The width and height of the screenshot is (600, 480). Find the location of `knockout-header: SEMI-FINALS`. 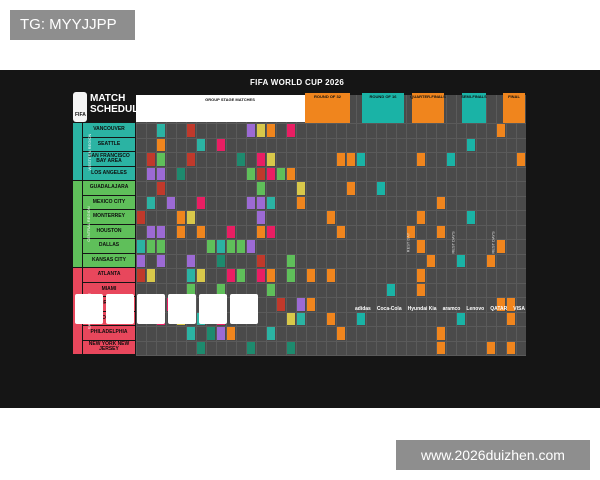

knockout-header: SEMI-FINALS is located at coordinates (474, 108).